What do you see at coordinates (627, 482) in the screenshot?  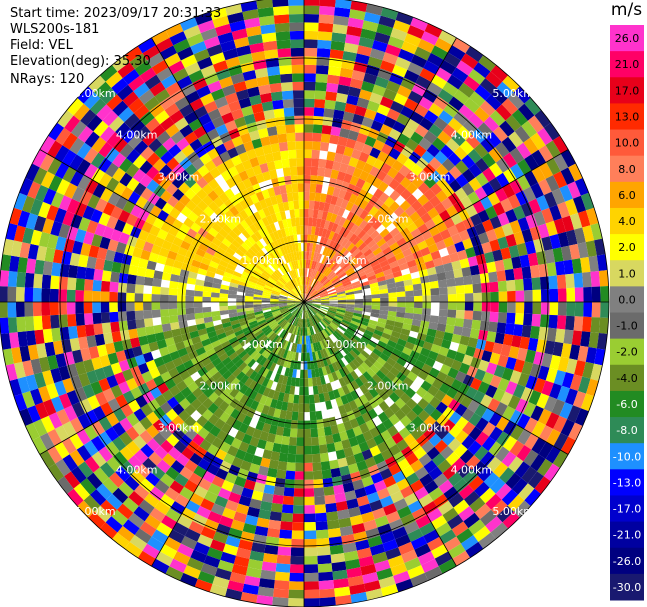 I see `colorbar-tick-label: -13.0` at bounding box center [627, 482].